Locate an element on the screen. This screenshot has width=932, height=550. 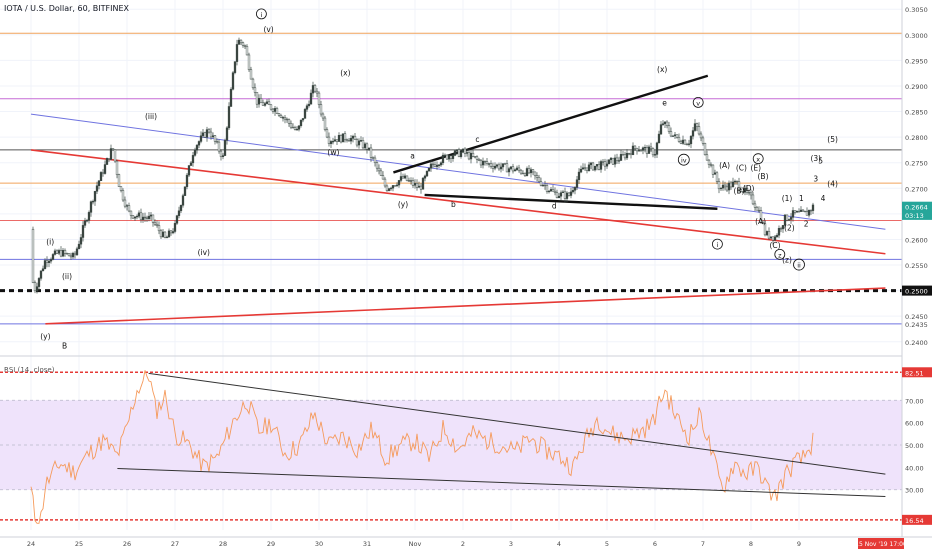
wave-label: (E) is located at coordinates (756, 167).